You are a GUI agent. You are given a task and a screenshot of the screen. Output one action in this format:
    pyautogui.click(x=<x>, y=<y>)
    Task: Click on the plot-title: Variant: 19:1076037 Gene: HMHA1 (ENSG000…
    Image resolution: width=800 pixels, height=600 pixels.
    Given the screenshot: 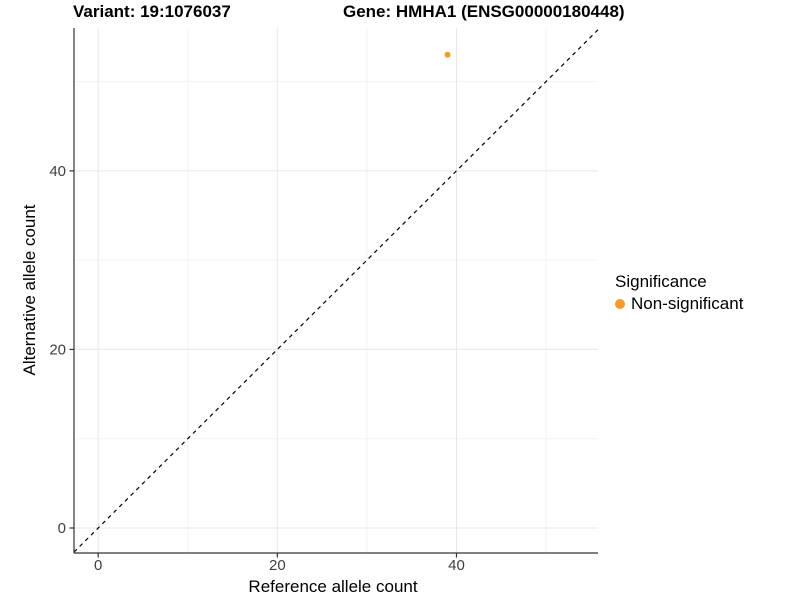 What is the action you would take?
    pyautogui.click(x=400, y=14)
    